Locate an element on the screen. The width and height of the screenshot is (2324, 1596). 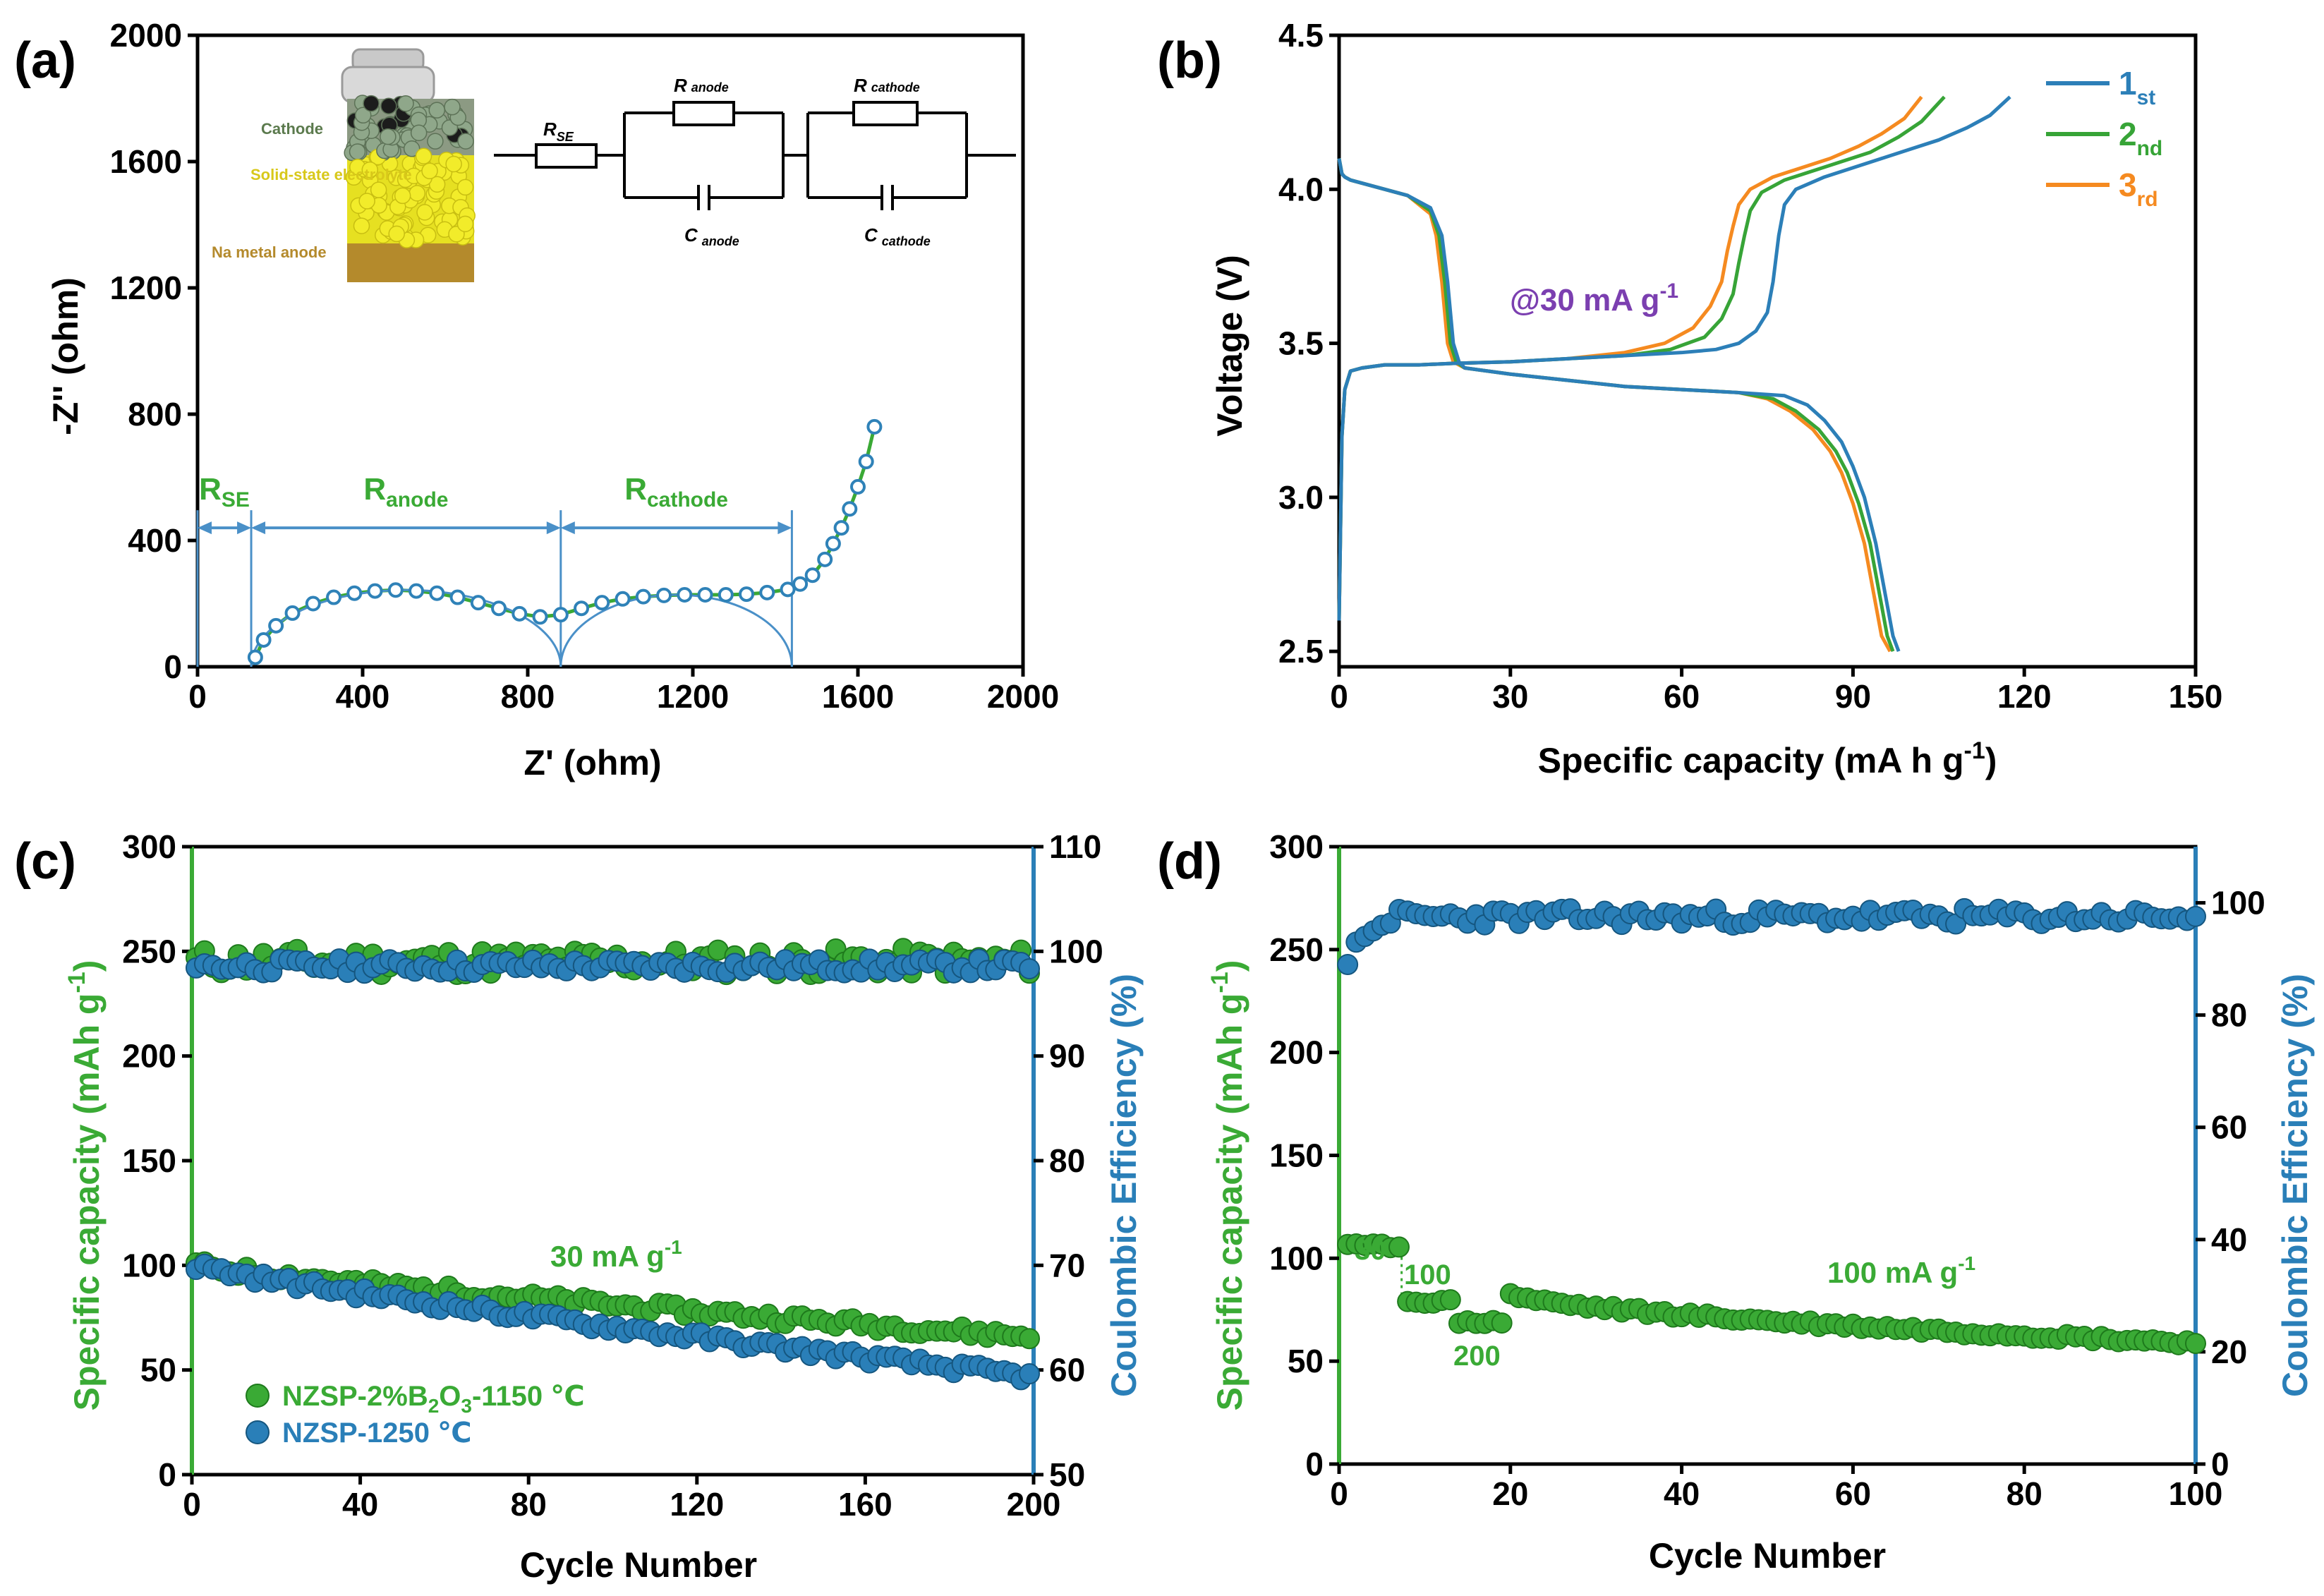
y-tick-label: 50 is located at coordinates (158, 1370).